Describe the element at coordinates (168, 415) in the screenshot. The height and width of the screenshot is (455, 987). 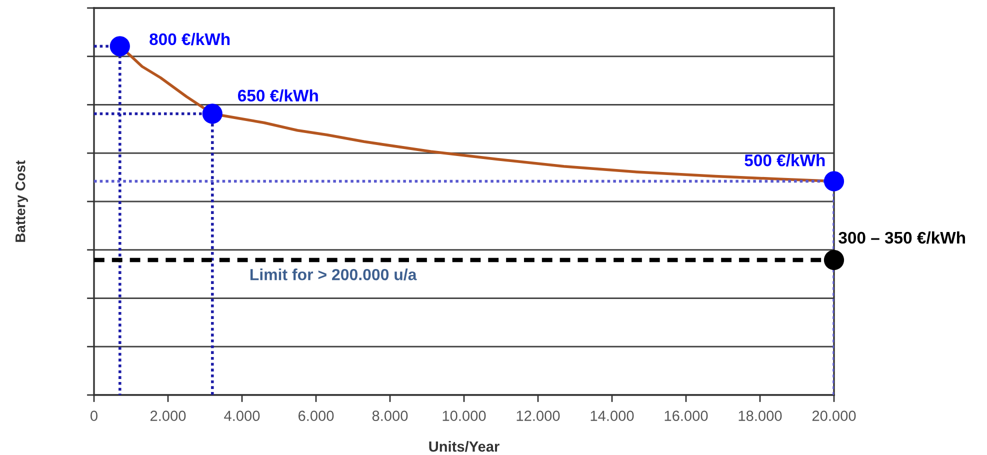
I see `x-tick-label: 2.000` at that location.